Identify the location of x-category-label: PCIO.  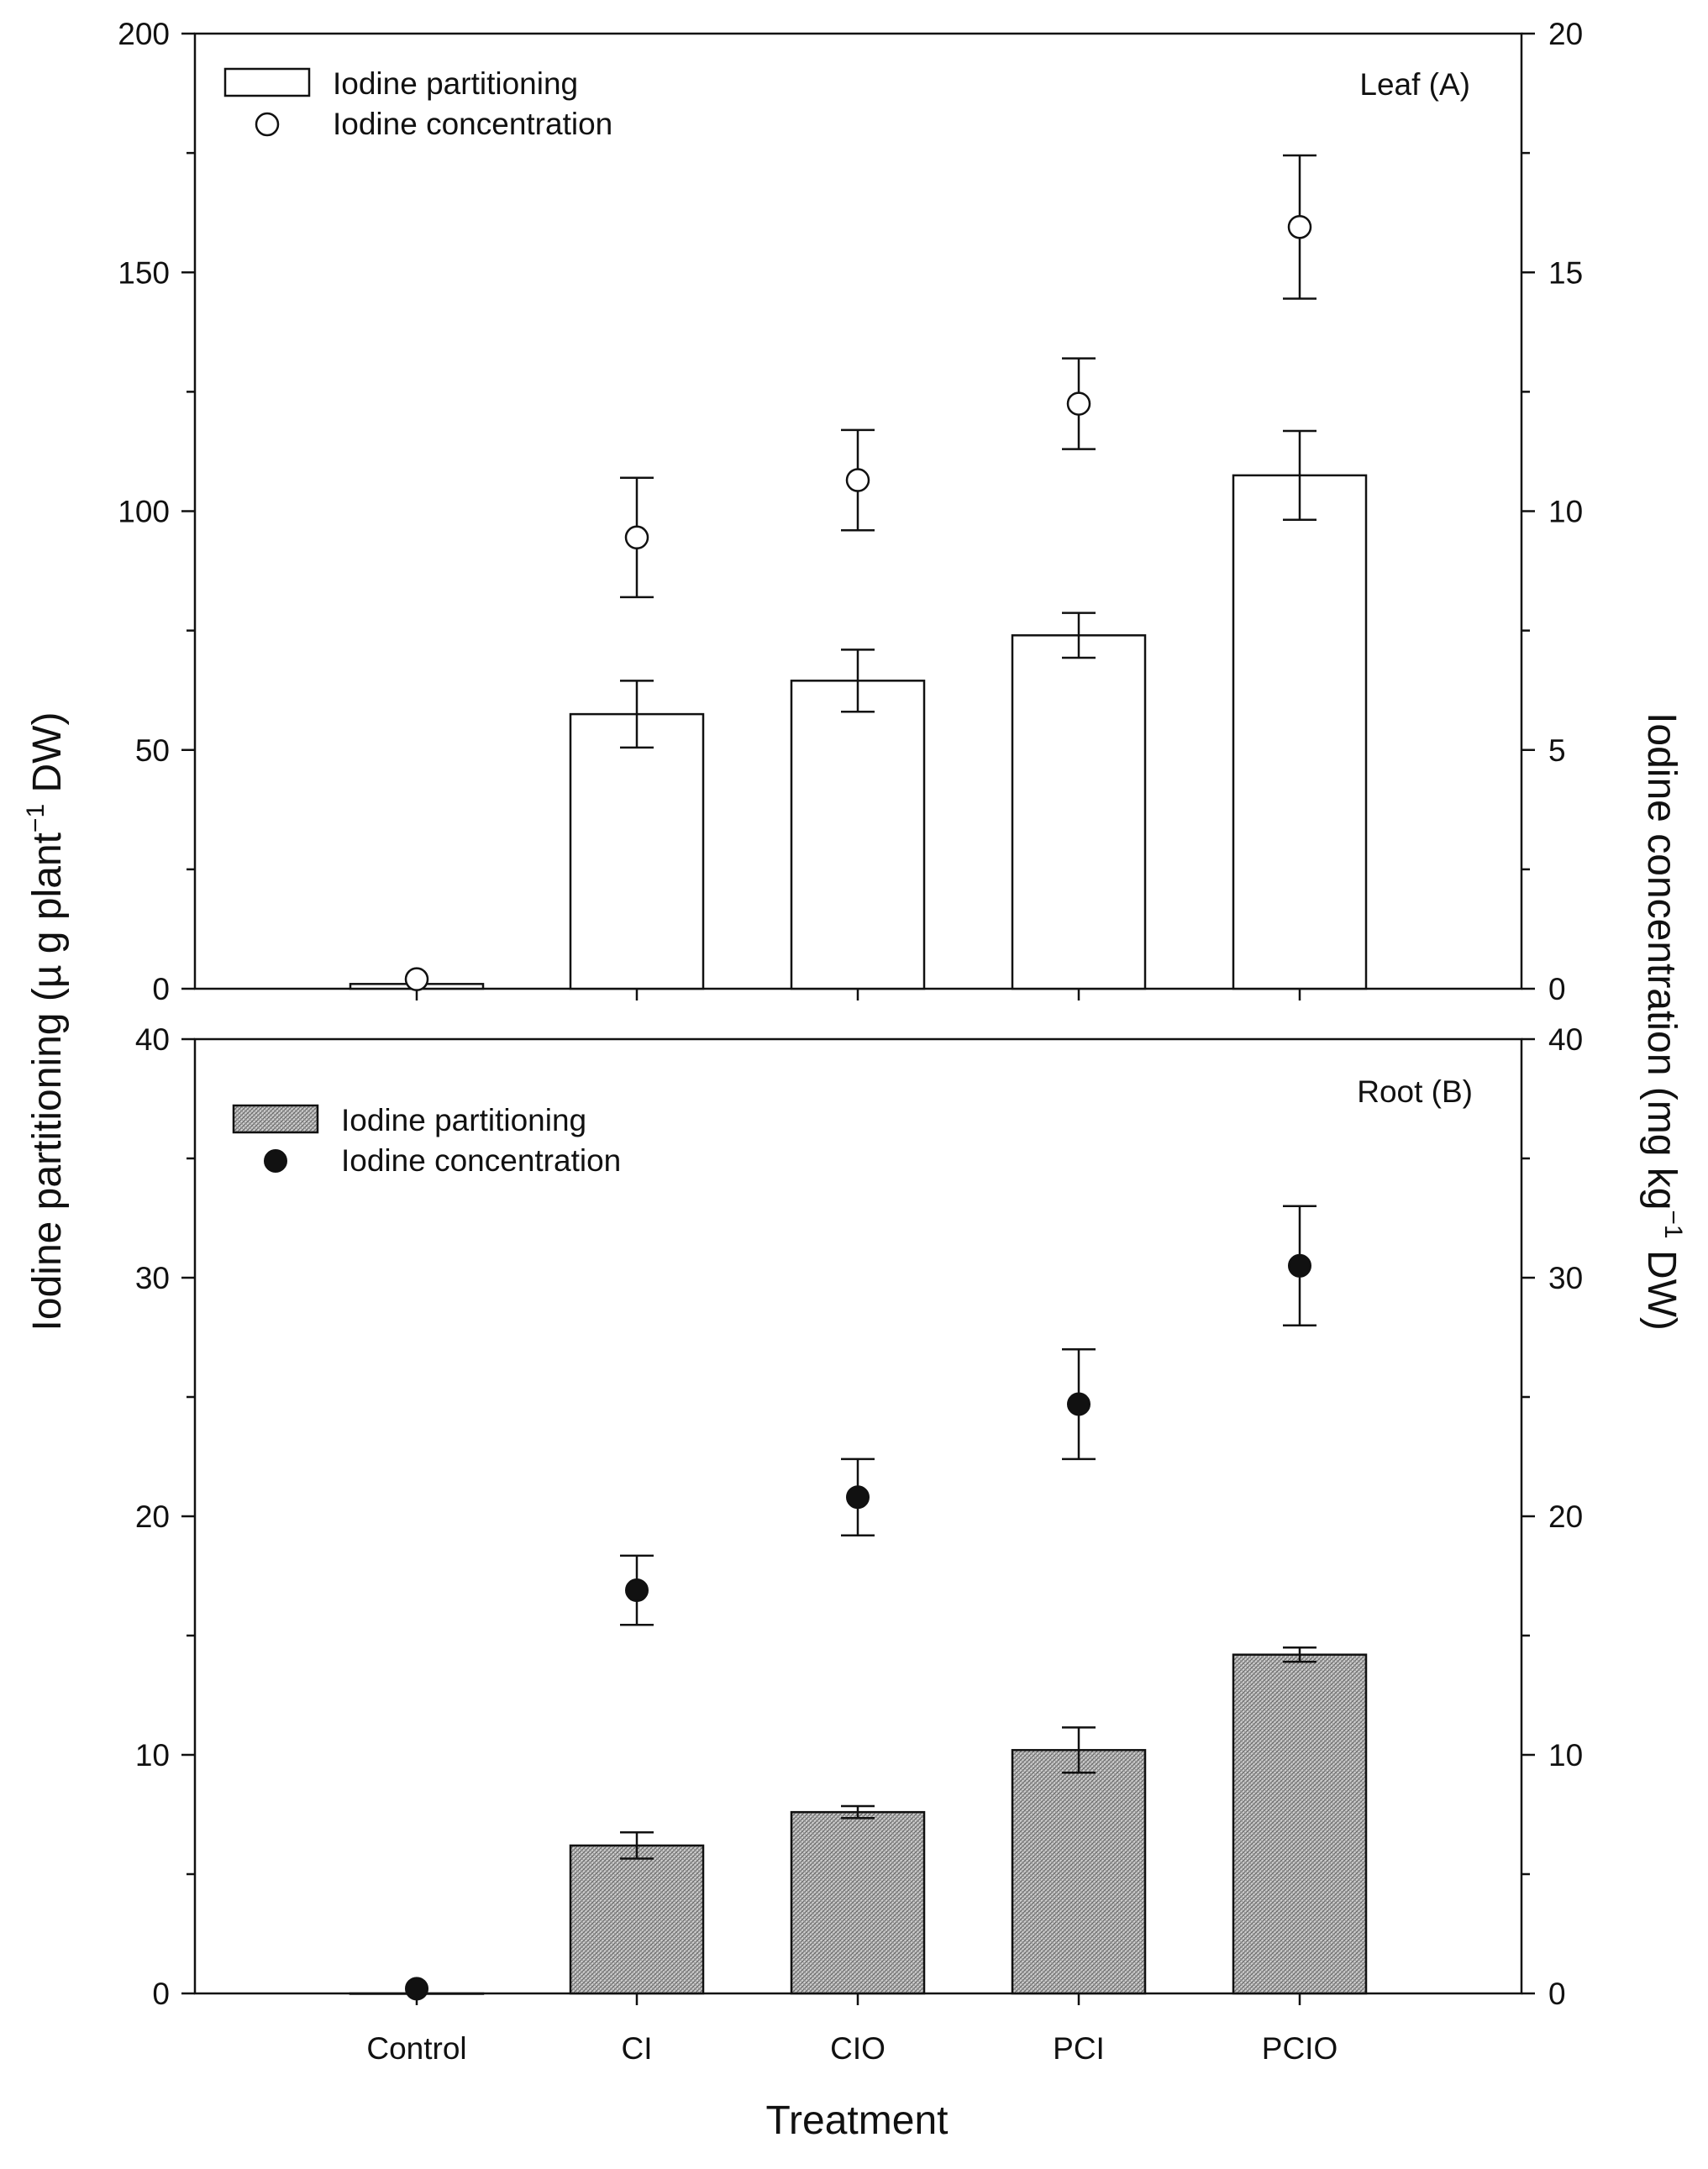
(1300, 2048).